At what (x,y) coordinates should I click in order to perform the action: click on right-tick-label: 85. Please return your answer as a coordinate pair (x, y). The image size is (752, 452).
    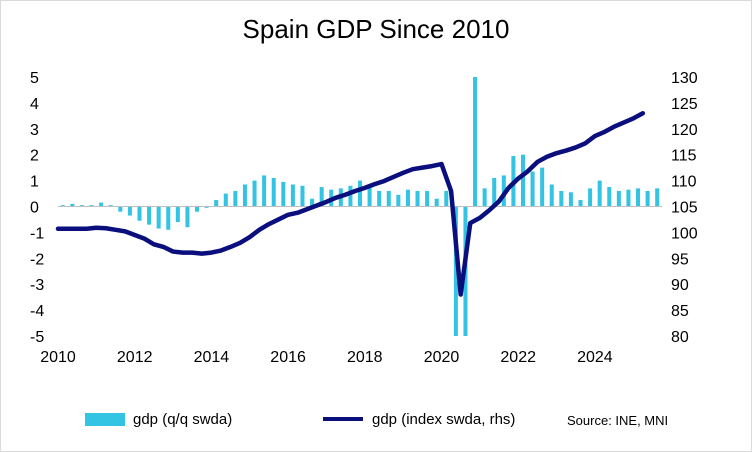
    Looking at the image, I should click on (680, 311).